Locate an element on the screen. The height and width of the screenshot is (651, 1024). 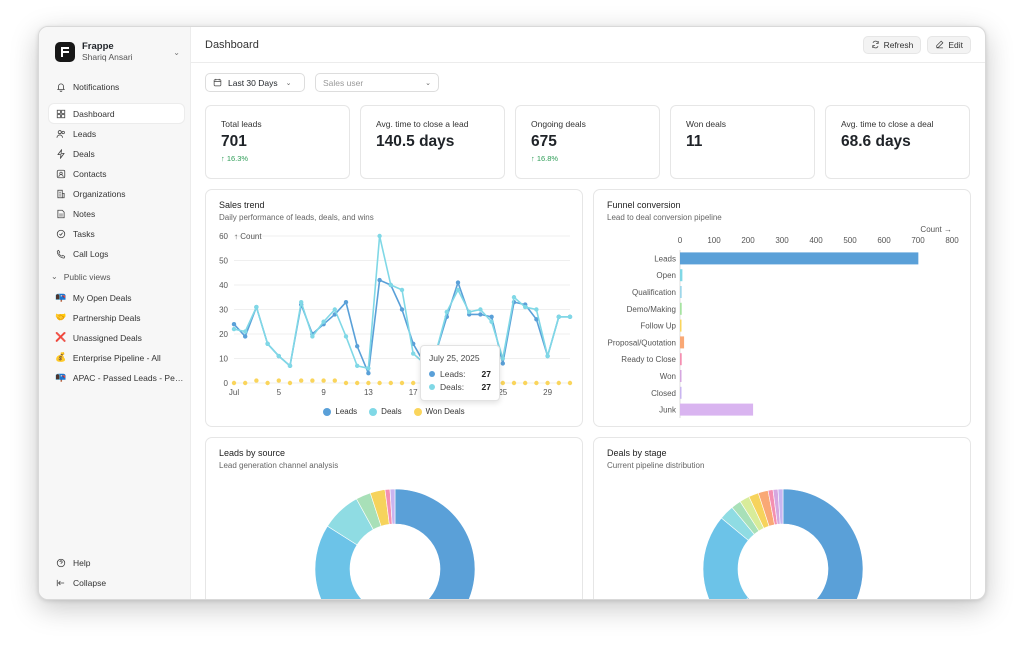
panel-title: Leads by source is located at coordinates (252, 453).